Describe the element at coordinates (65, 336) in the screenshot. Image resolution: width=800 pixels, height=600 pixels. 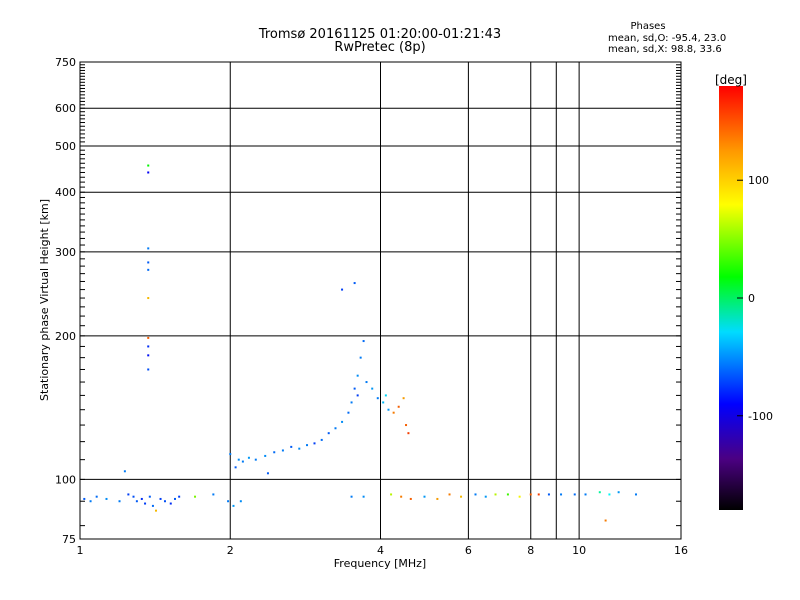
I see `y-tick-label: 200` at that location.